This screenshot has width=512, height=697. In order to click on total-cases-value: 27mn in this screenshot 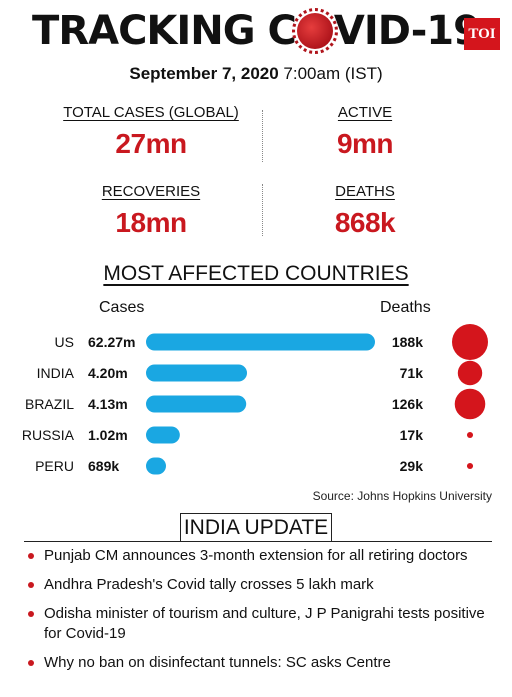, I will do `click(151, 143)`.